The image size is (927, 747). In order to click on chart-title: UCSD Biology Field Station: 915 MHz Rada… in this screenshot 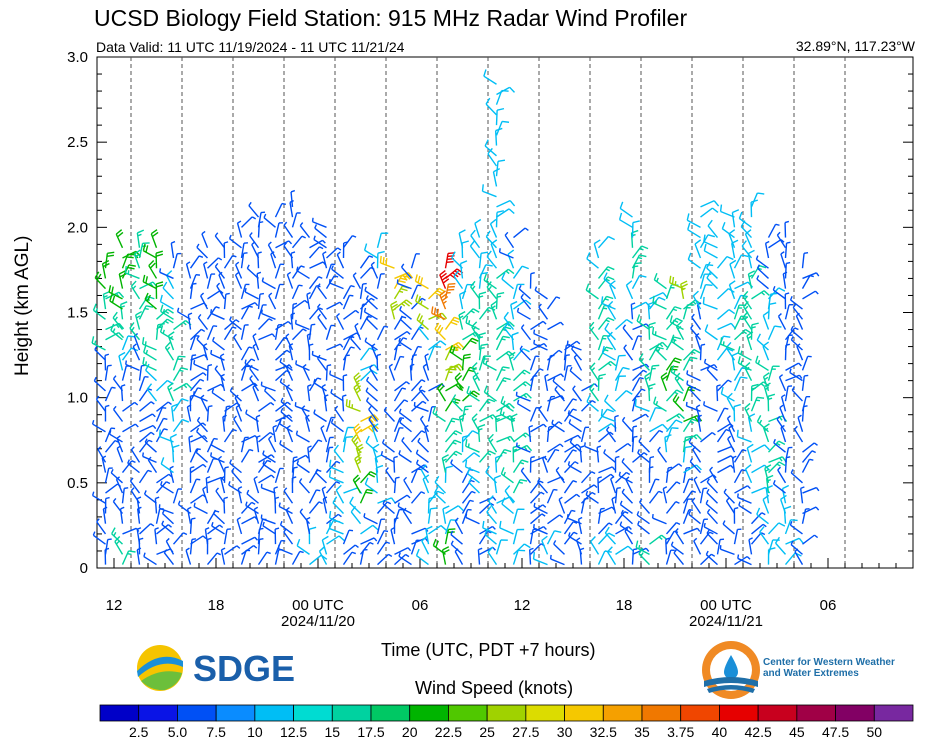, I will do `click(391, 18)`.